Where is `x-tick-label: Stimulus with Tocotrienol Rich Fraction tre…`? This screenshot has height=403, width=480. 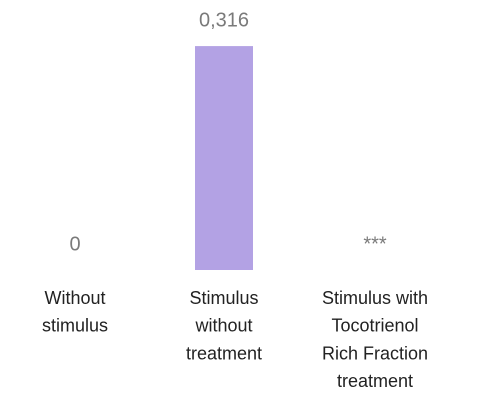 x-tick-label: Stimulus with Tocotrienol Rich Fraction tre… is located at coordinates (375, 339).